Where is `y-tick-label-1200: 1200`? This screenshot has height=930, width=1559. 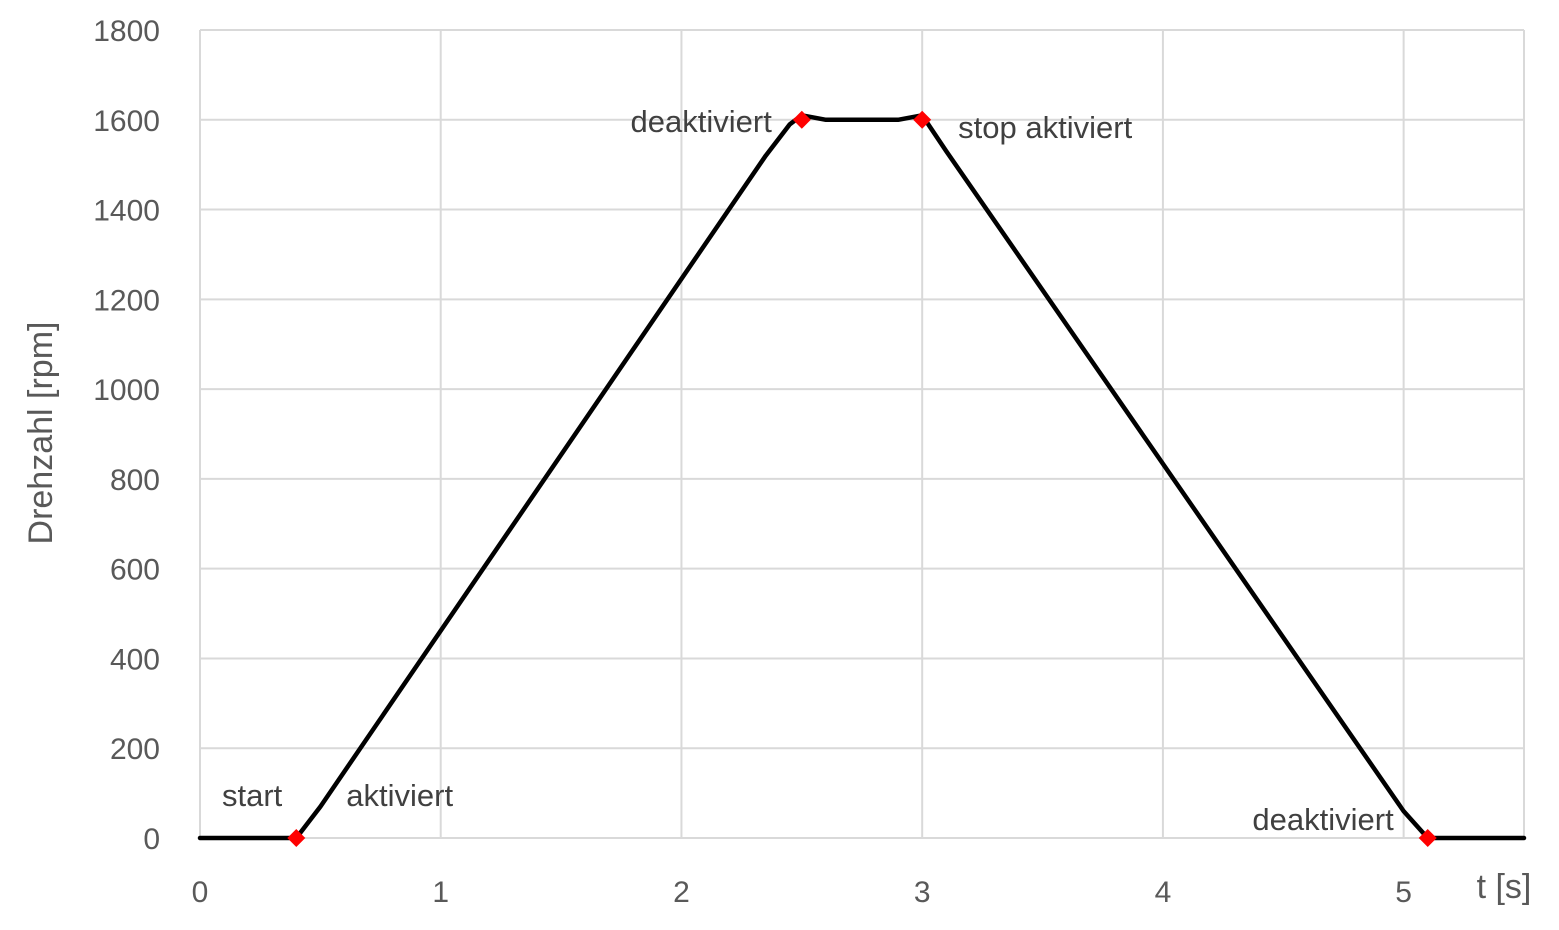 y-tick-label-1200: 1200 is located at coordinates (126, 300).